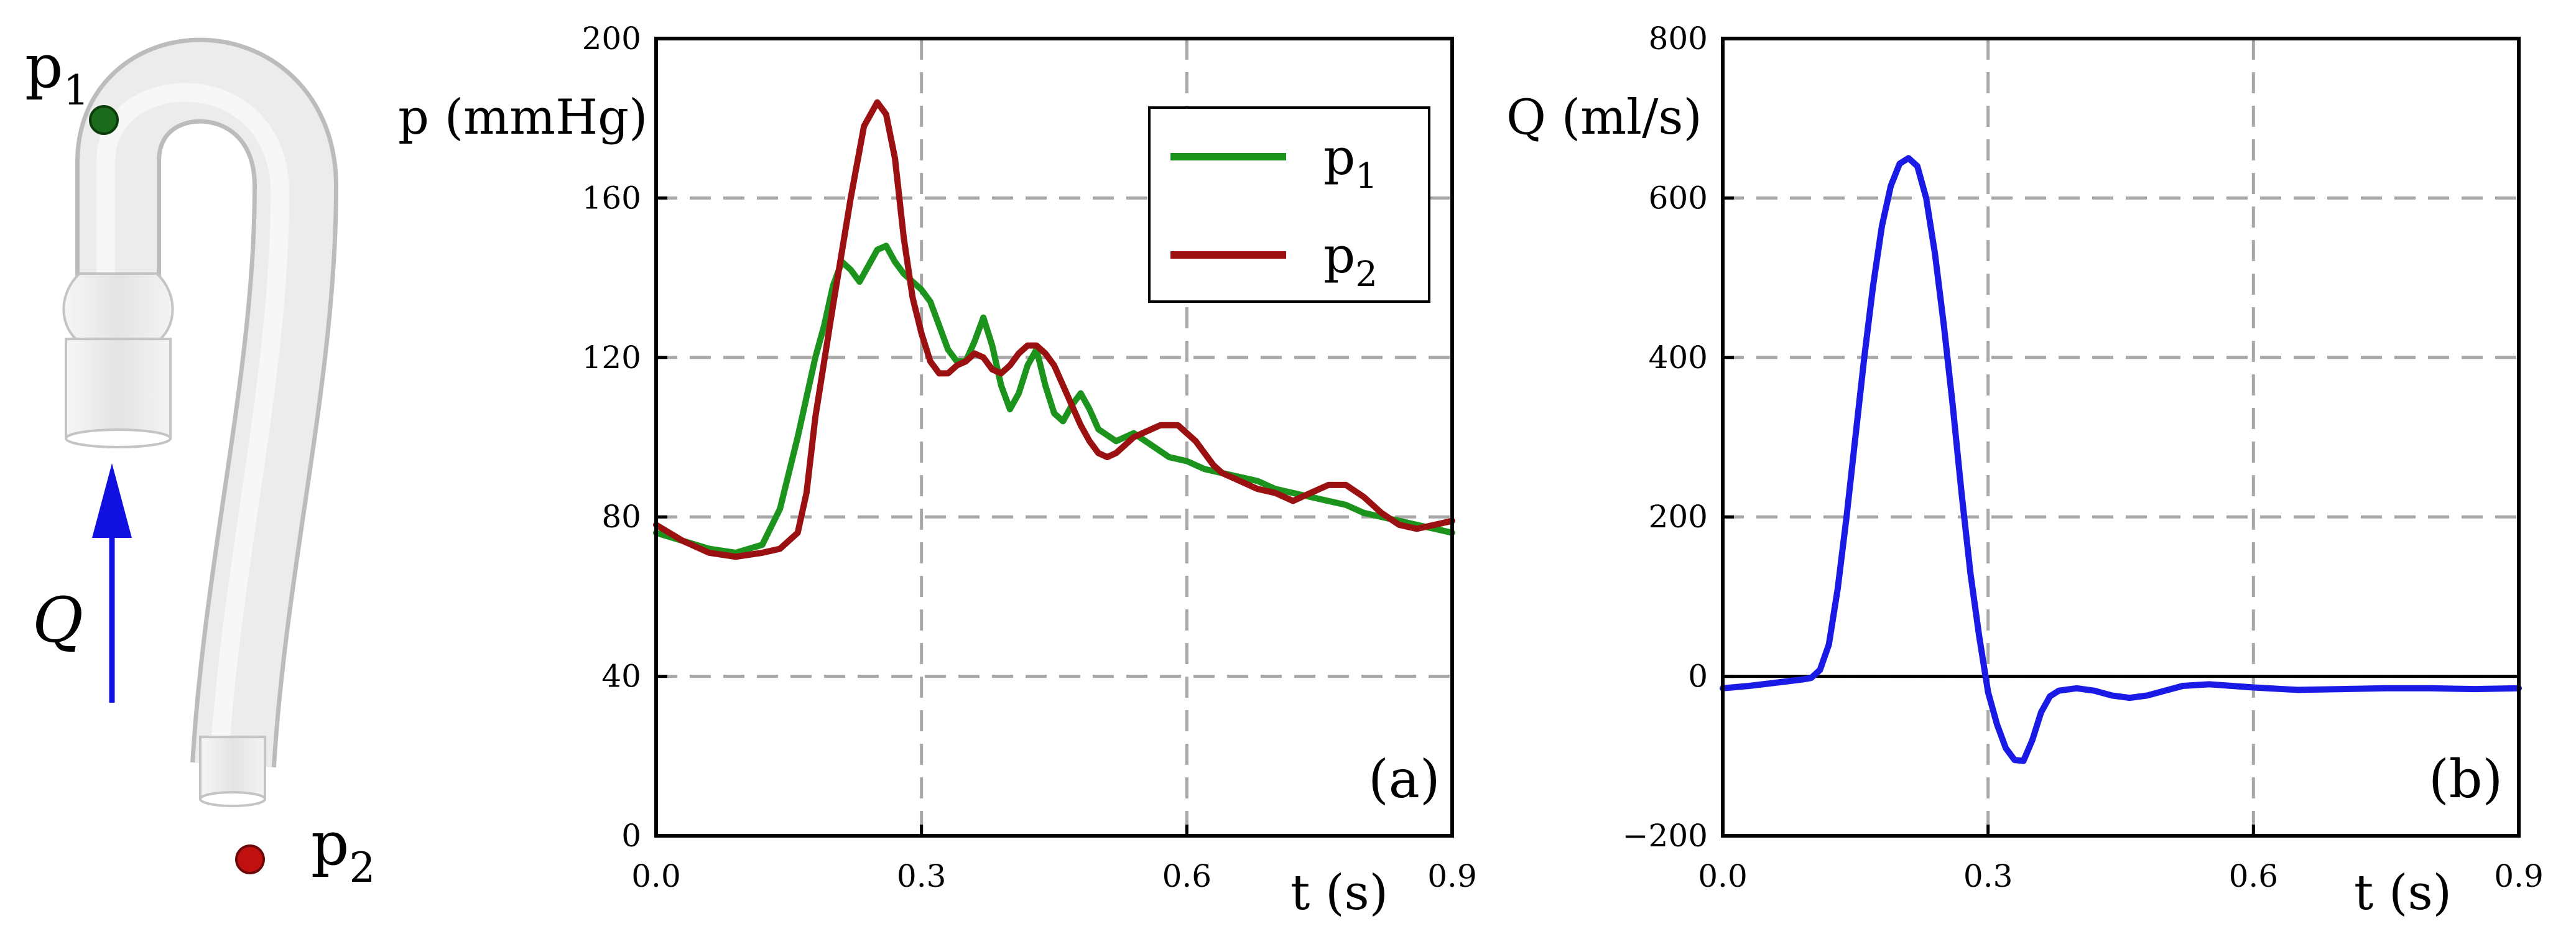 This screenshot has height=939, width=2576. I want to click on pressure-xlabel: t (s), so click(1339, 893).